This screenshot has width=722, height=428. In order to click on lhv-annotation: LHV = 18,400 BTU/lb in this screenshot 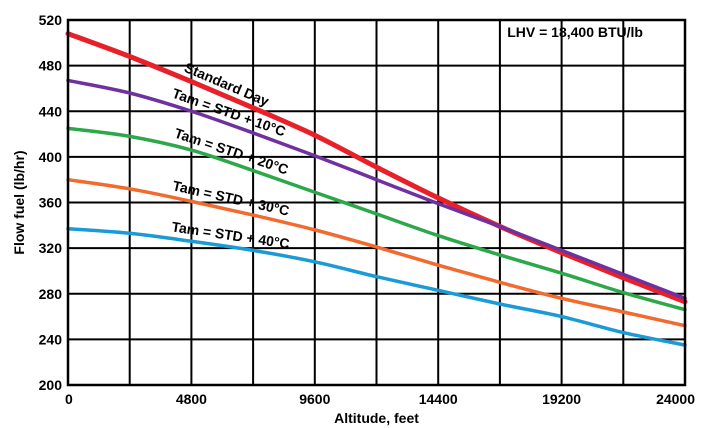, I will do `click(575, 32)`.